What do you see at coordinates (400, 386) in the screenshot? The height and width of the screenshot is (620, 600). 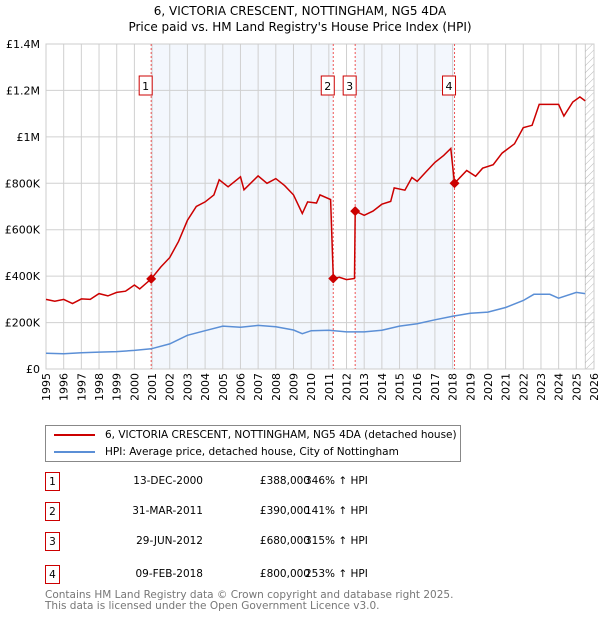 I see `x-tick-label: 2015` at bounding box center [400, 386].